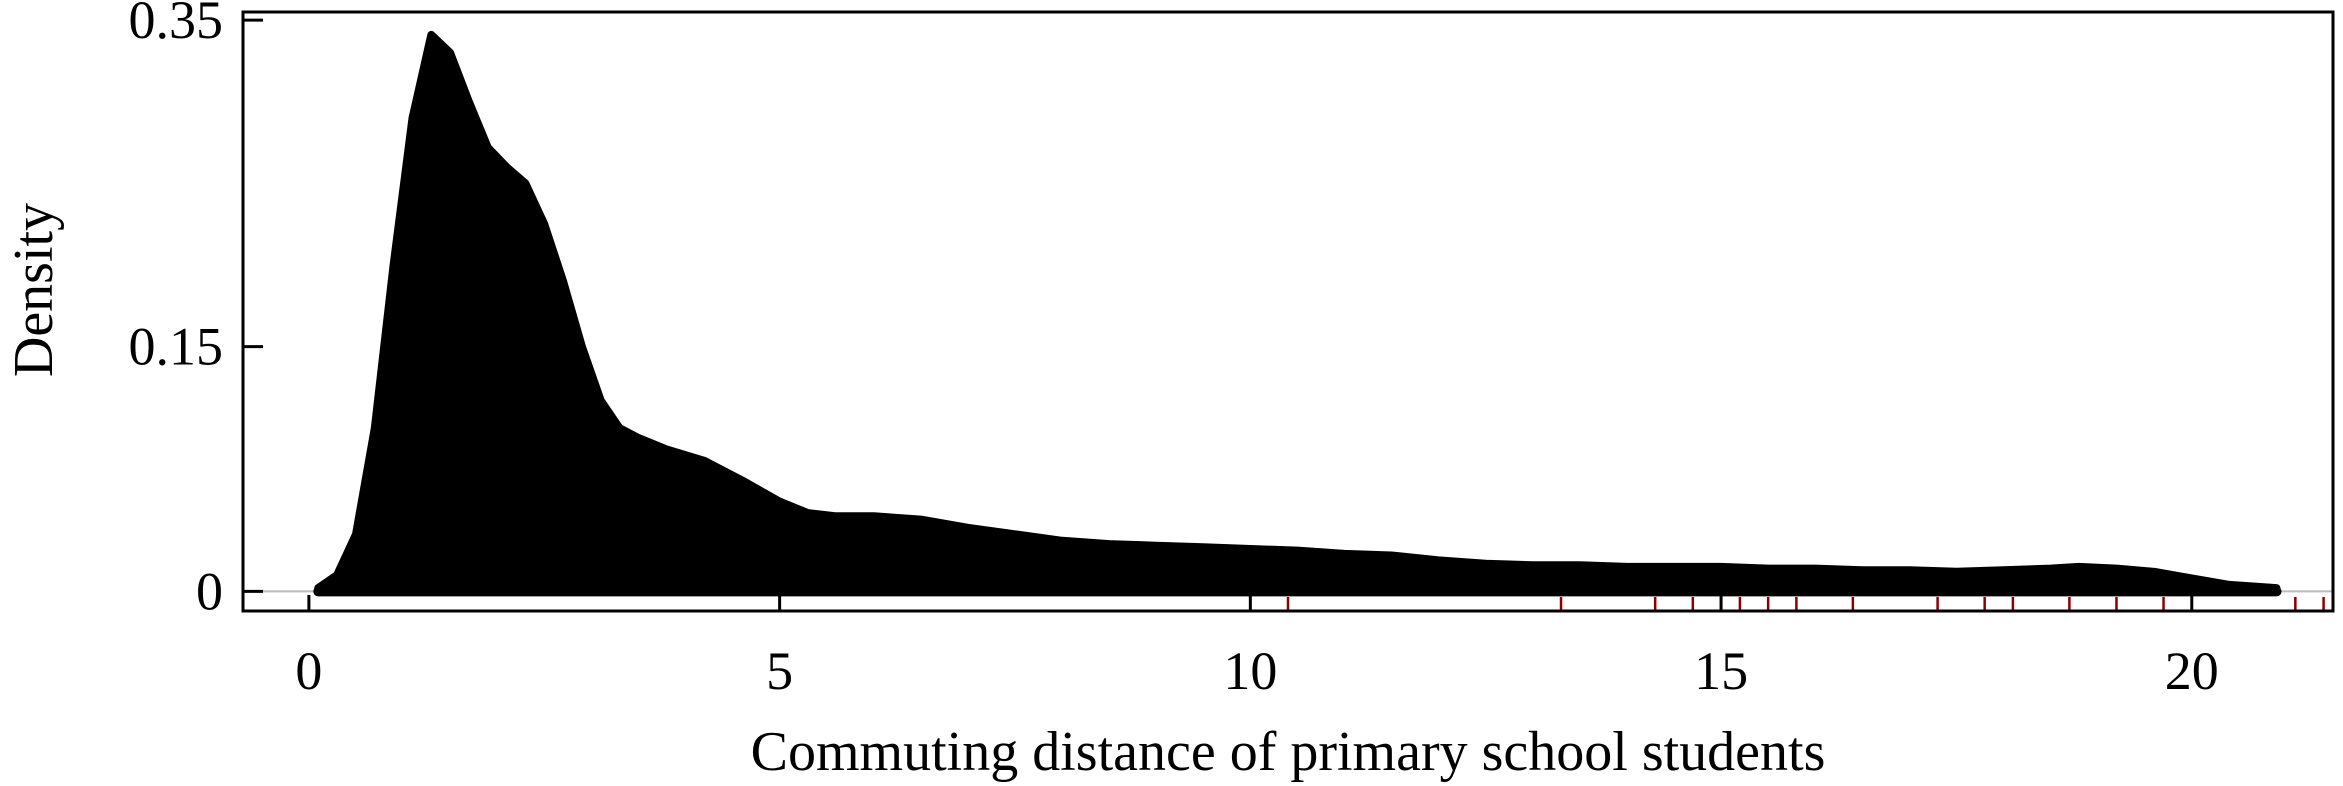 The height and width of the screenshot is (786, 2343). Describe the element at coordinates (1250, 671) in the screenshot. I see `x-tick-label: 10` at that location.